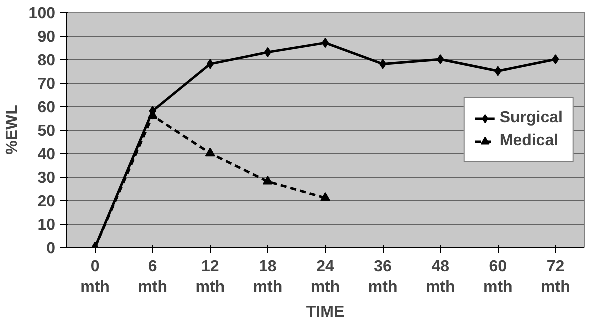 This screenshot has width=596, height=323. Describe the element at coordinates (325, 312) in the screenshot. I see `x-axis-title: TIME` at that location.